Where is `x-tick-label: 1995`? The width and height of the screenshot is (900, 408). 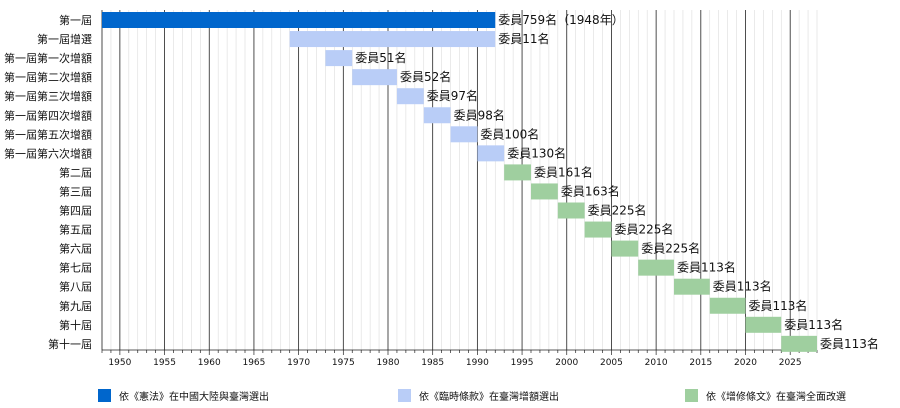 x-tick-label: 1995 is located at coordinates (522, 363).